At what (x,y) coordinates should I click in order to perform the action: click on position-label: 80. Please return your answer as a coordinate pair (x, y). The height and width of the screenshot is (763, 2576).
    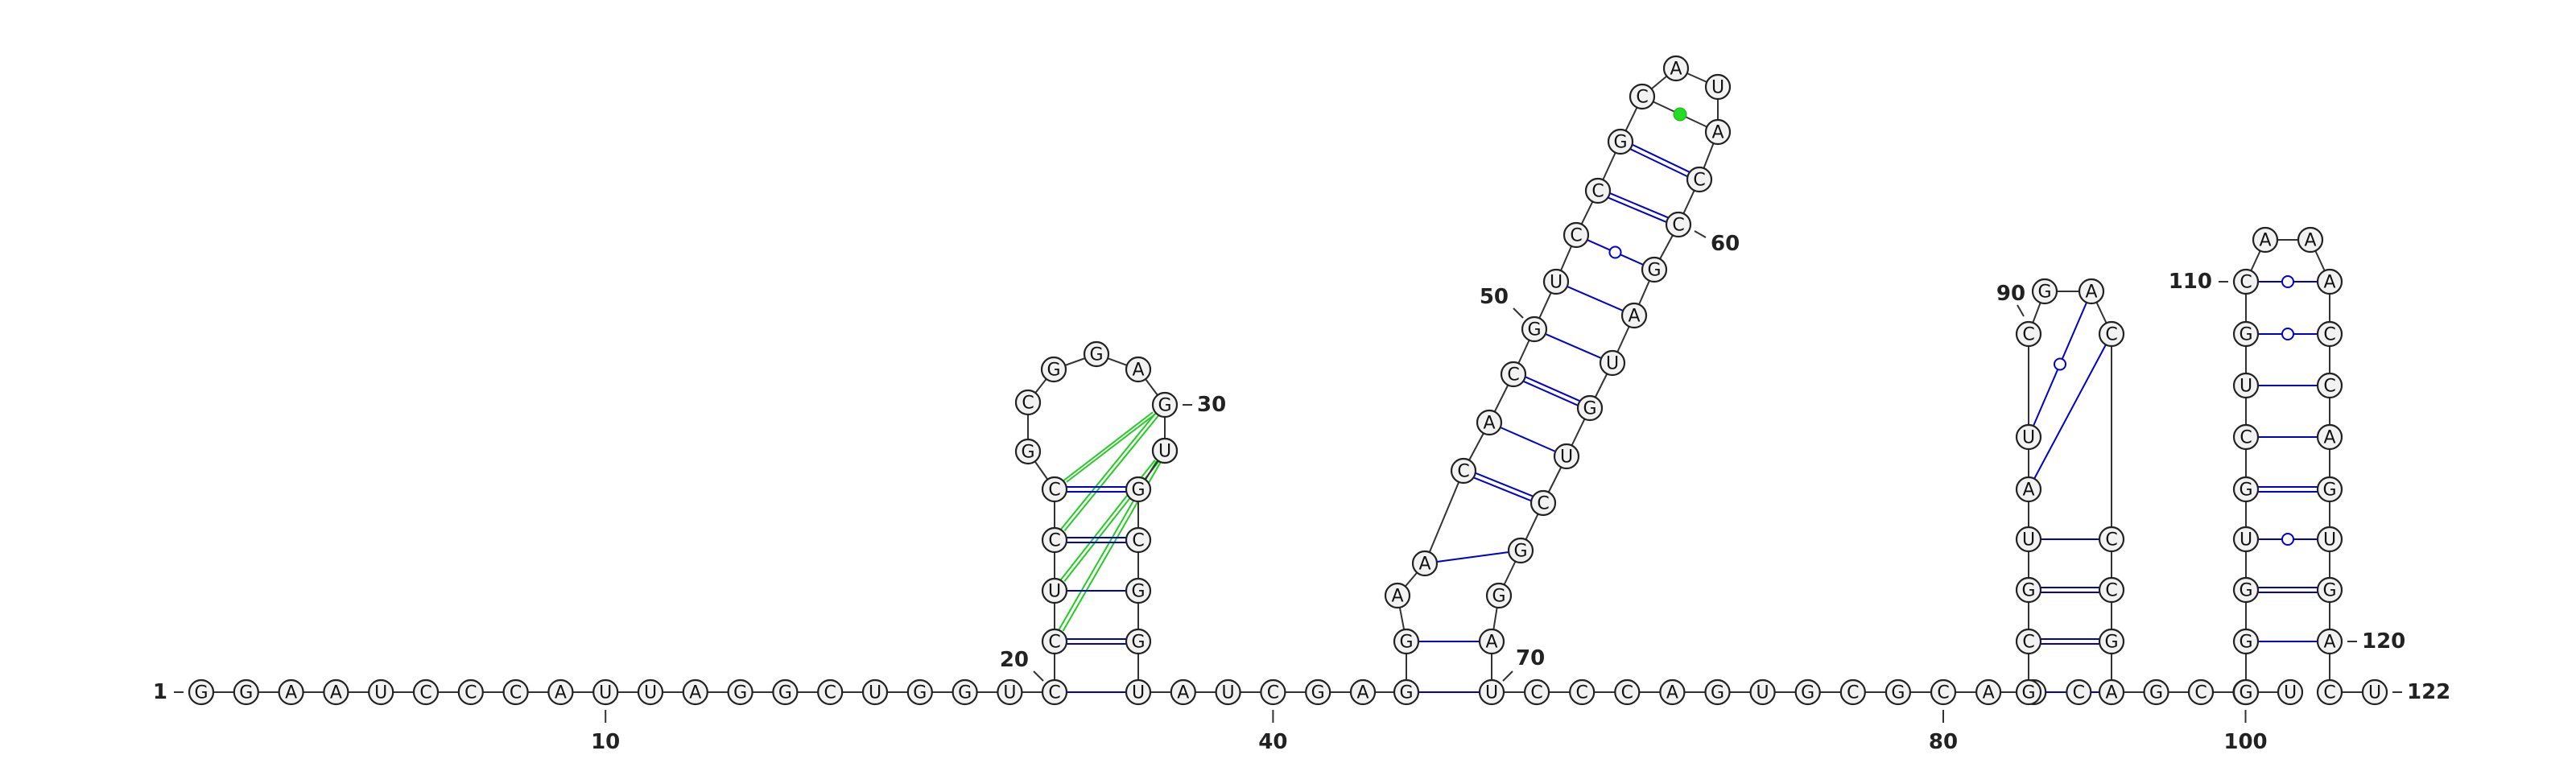
    Looking at the image, I should click on (1943, 742).